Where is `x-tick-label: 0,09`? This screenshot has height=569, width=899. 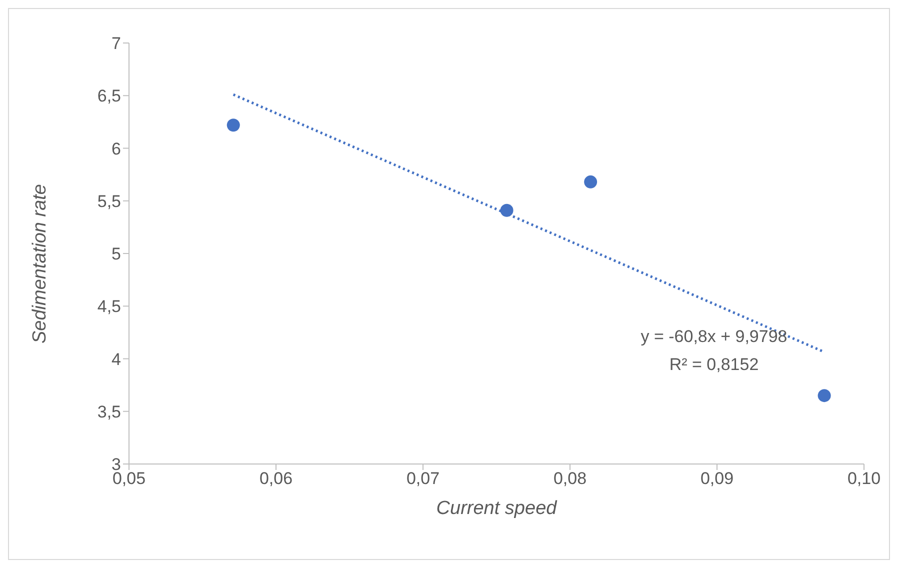
x-tick-label: 0,09 is located at coordinates (717, 478).